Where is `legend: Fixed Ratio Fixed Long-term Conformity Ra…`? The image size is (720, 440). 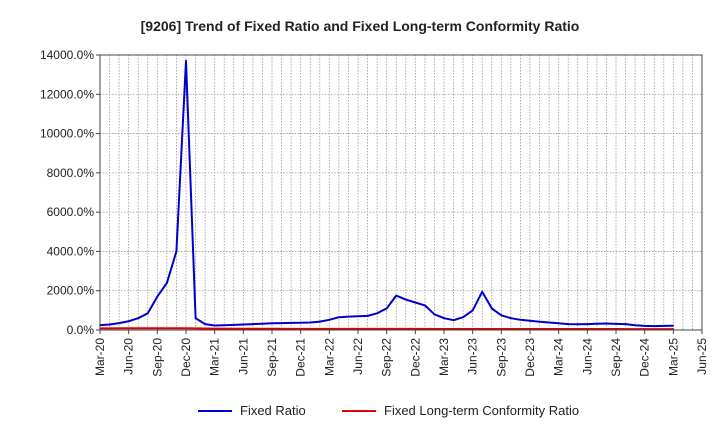 legend: Fixed Ratio Fixed Long-term Conformity Ra… is located at coordinates (388, 410).